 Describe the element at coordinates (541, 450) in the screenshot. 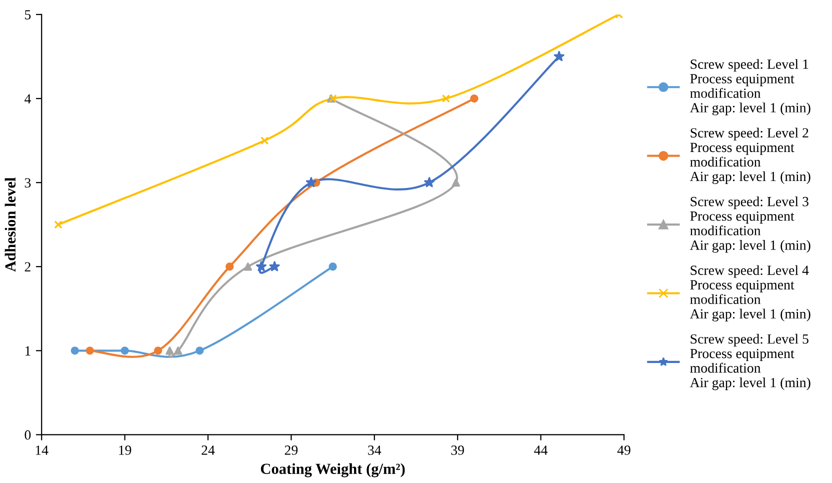

I see `x-tick-label: 44` at that location.